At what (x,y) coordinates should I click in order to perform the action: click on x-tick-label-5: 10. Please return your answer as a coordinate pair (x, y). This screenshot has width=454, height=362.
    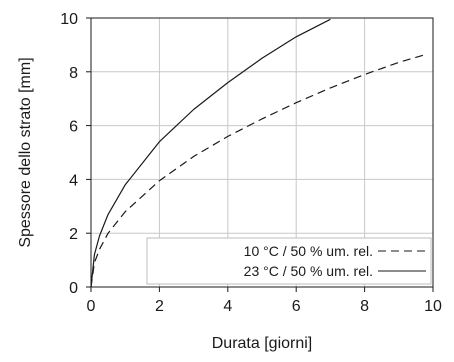
    Looking at the image, I should click on (433, 306).